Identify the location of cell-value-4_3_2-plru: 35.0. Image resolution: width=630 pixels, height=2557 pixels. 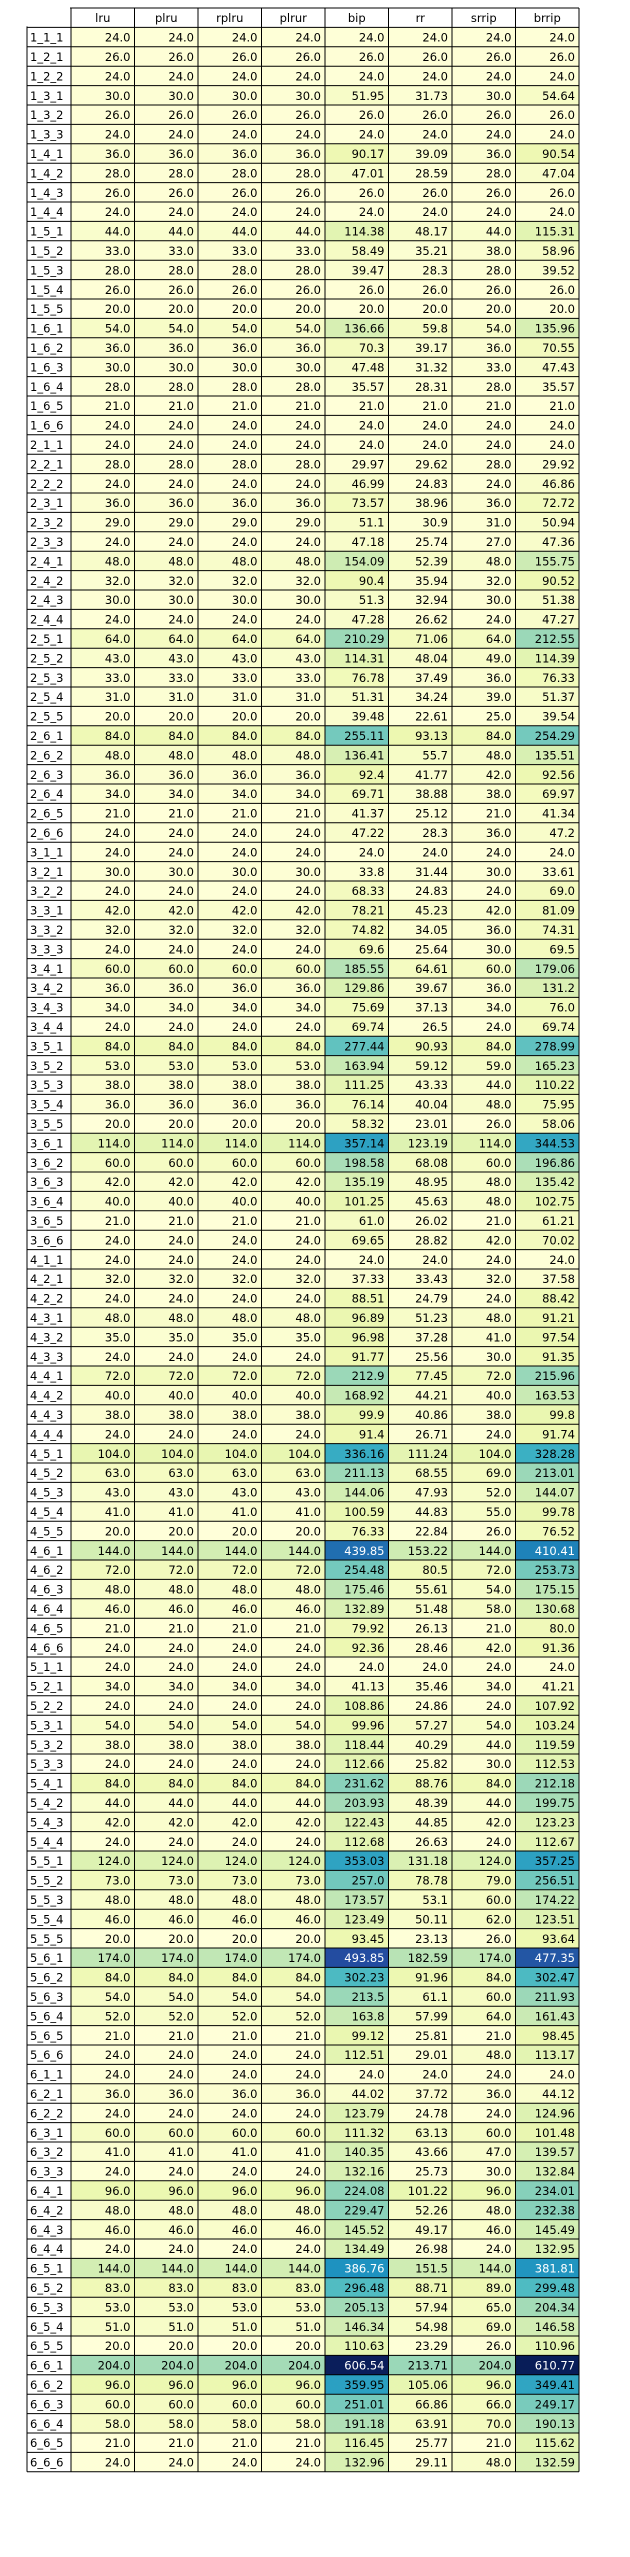
(181, 1337).